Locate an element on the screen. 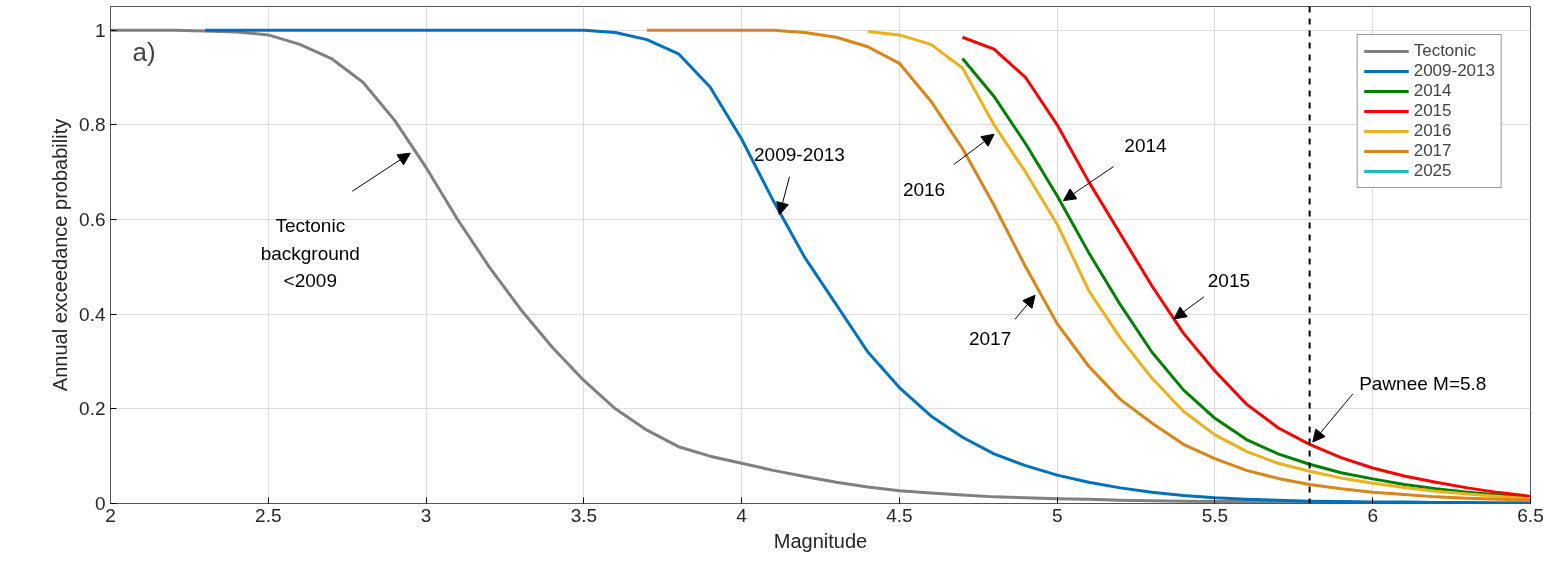 The height and width of the screenshot is (563, 1544). y-tick-label: 0.4 is located at coordinates (92, 314).